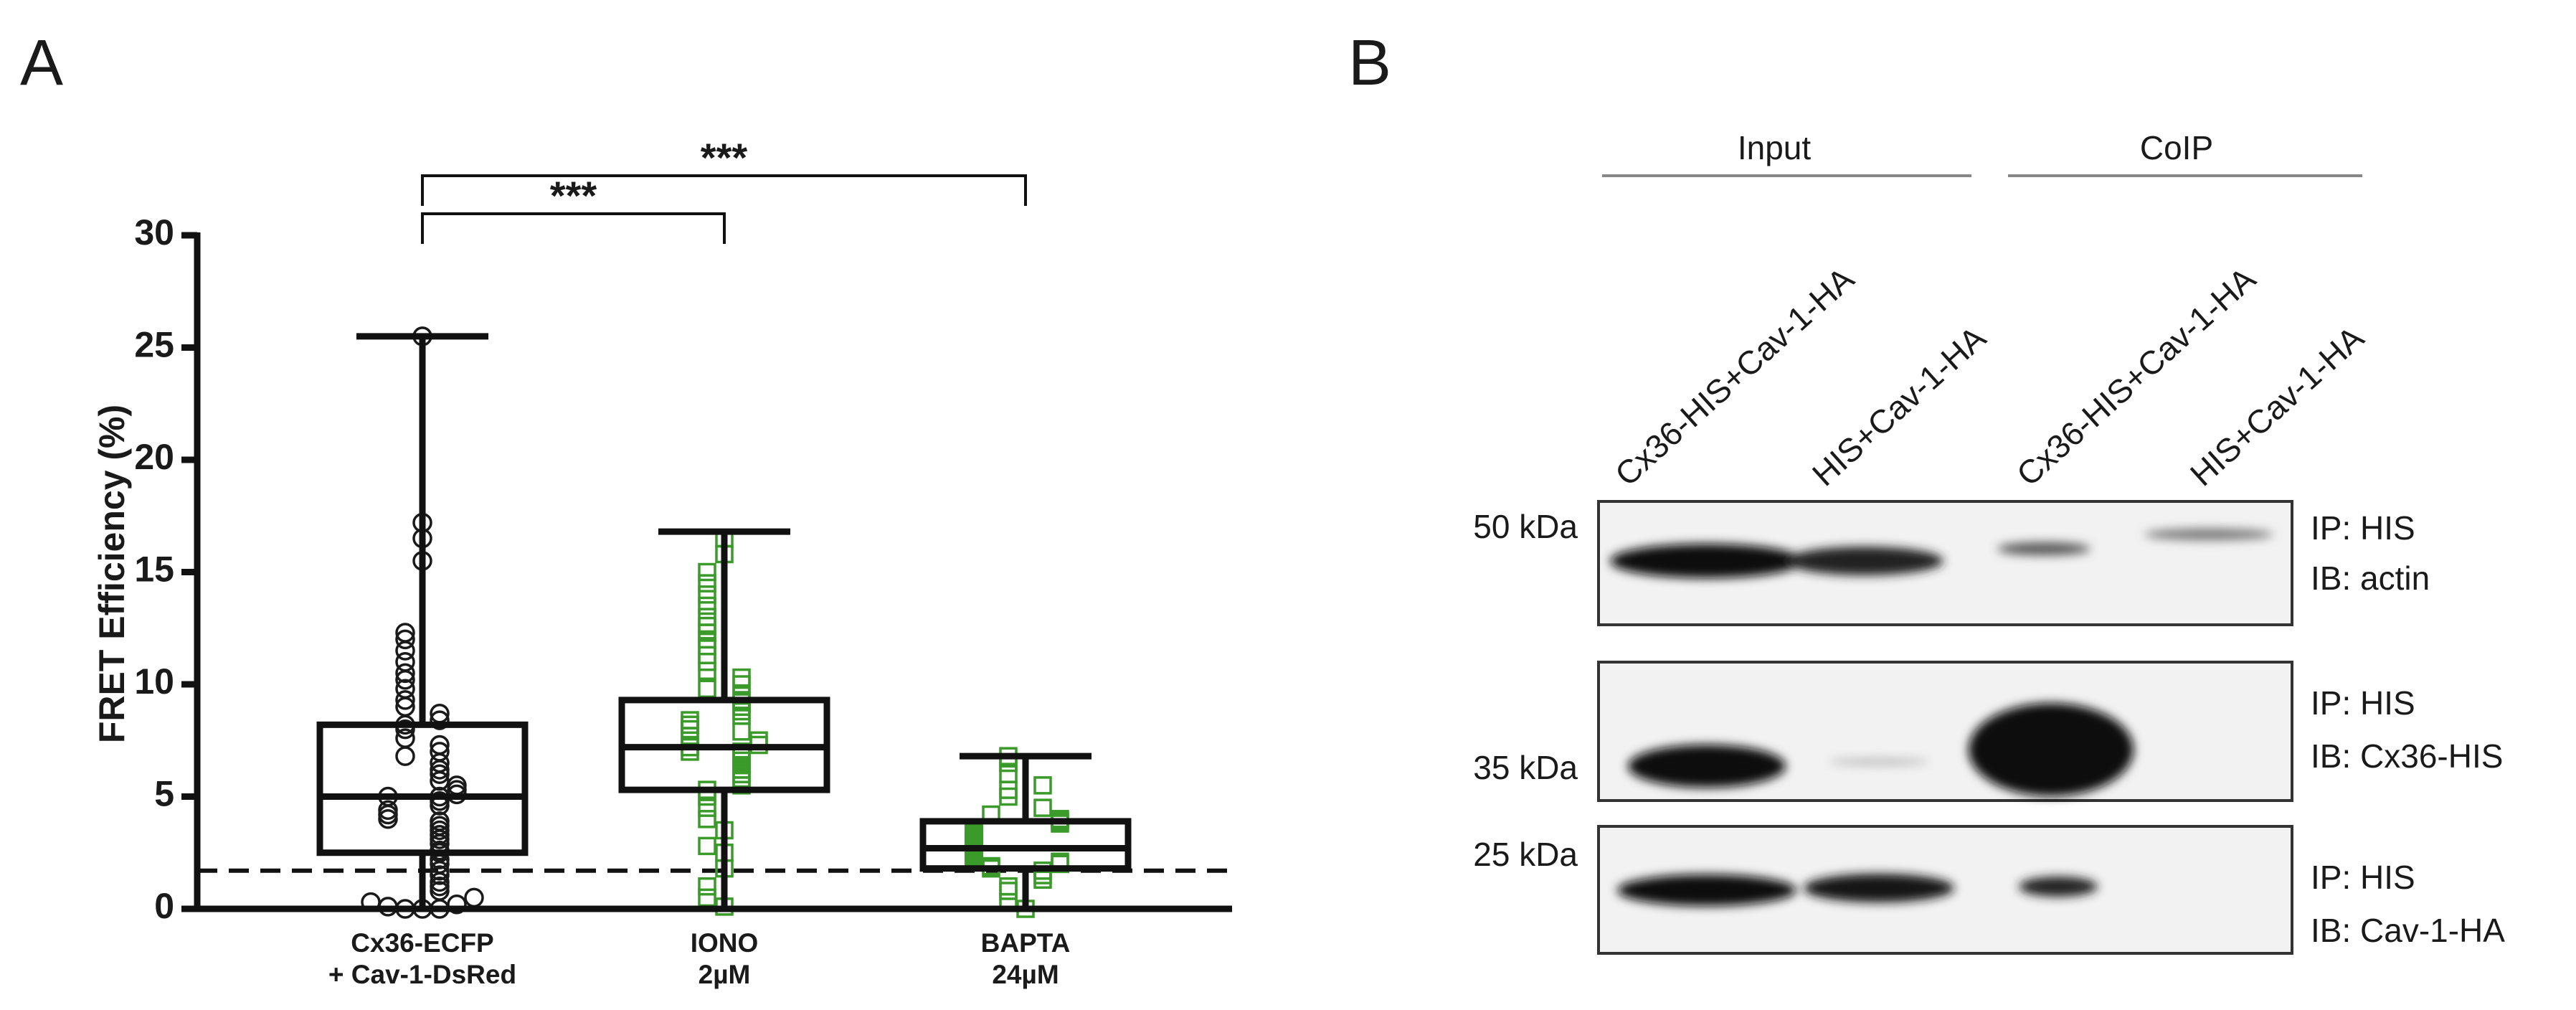 The height and width of the screenshot is (1010, 2576). Describe the element at coordinates (164, 794) in the screenshot. I see `y-tick-label: 5` at that location.